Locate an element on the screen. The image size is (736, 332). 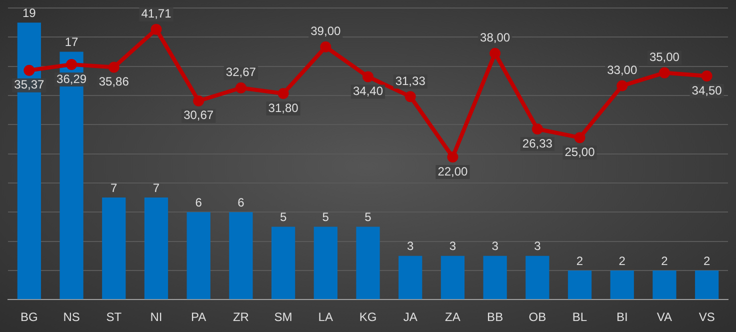
x-tick-label: LA is located at coordinates (325, 317).